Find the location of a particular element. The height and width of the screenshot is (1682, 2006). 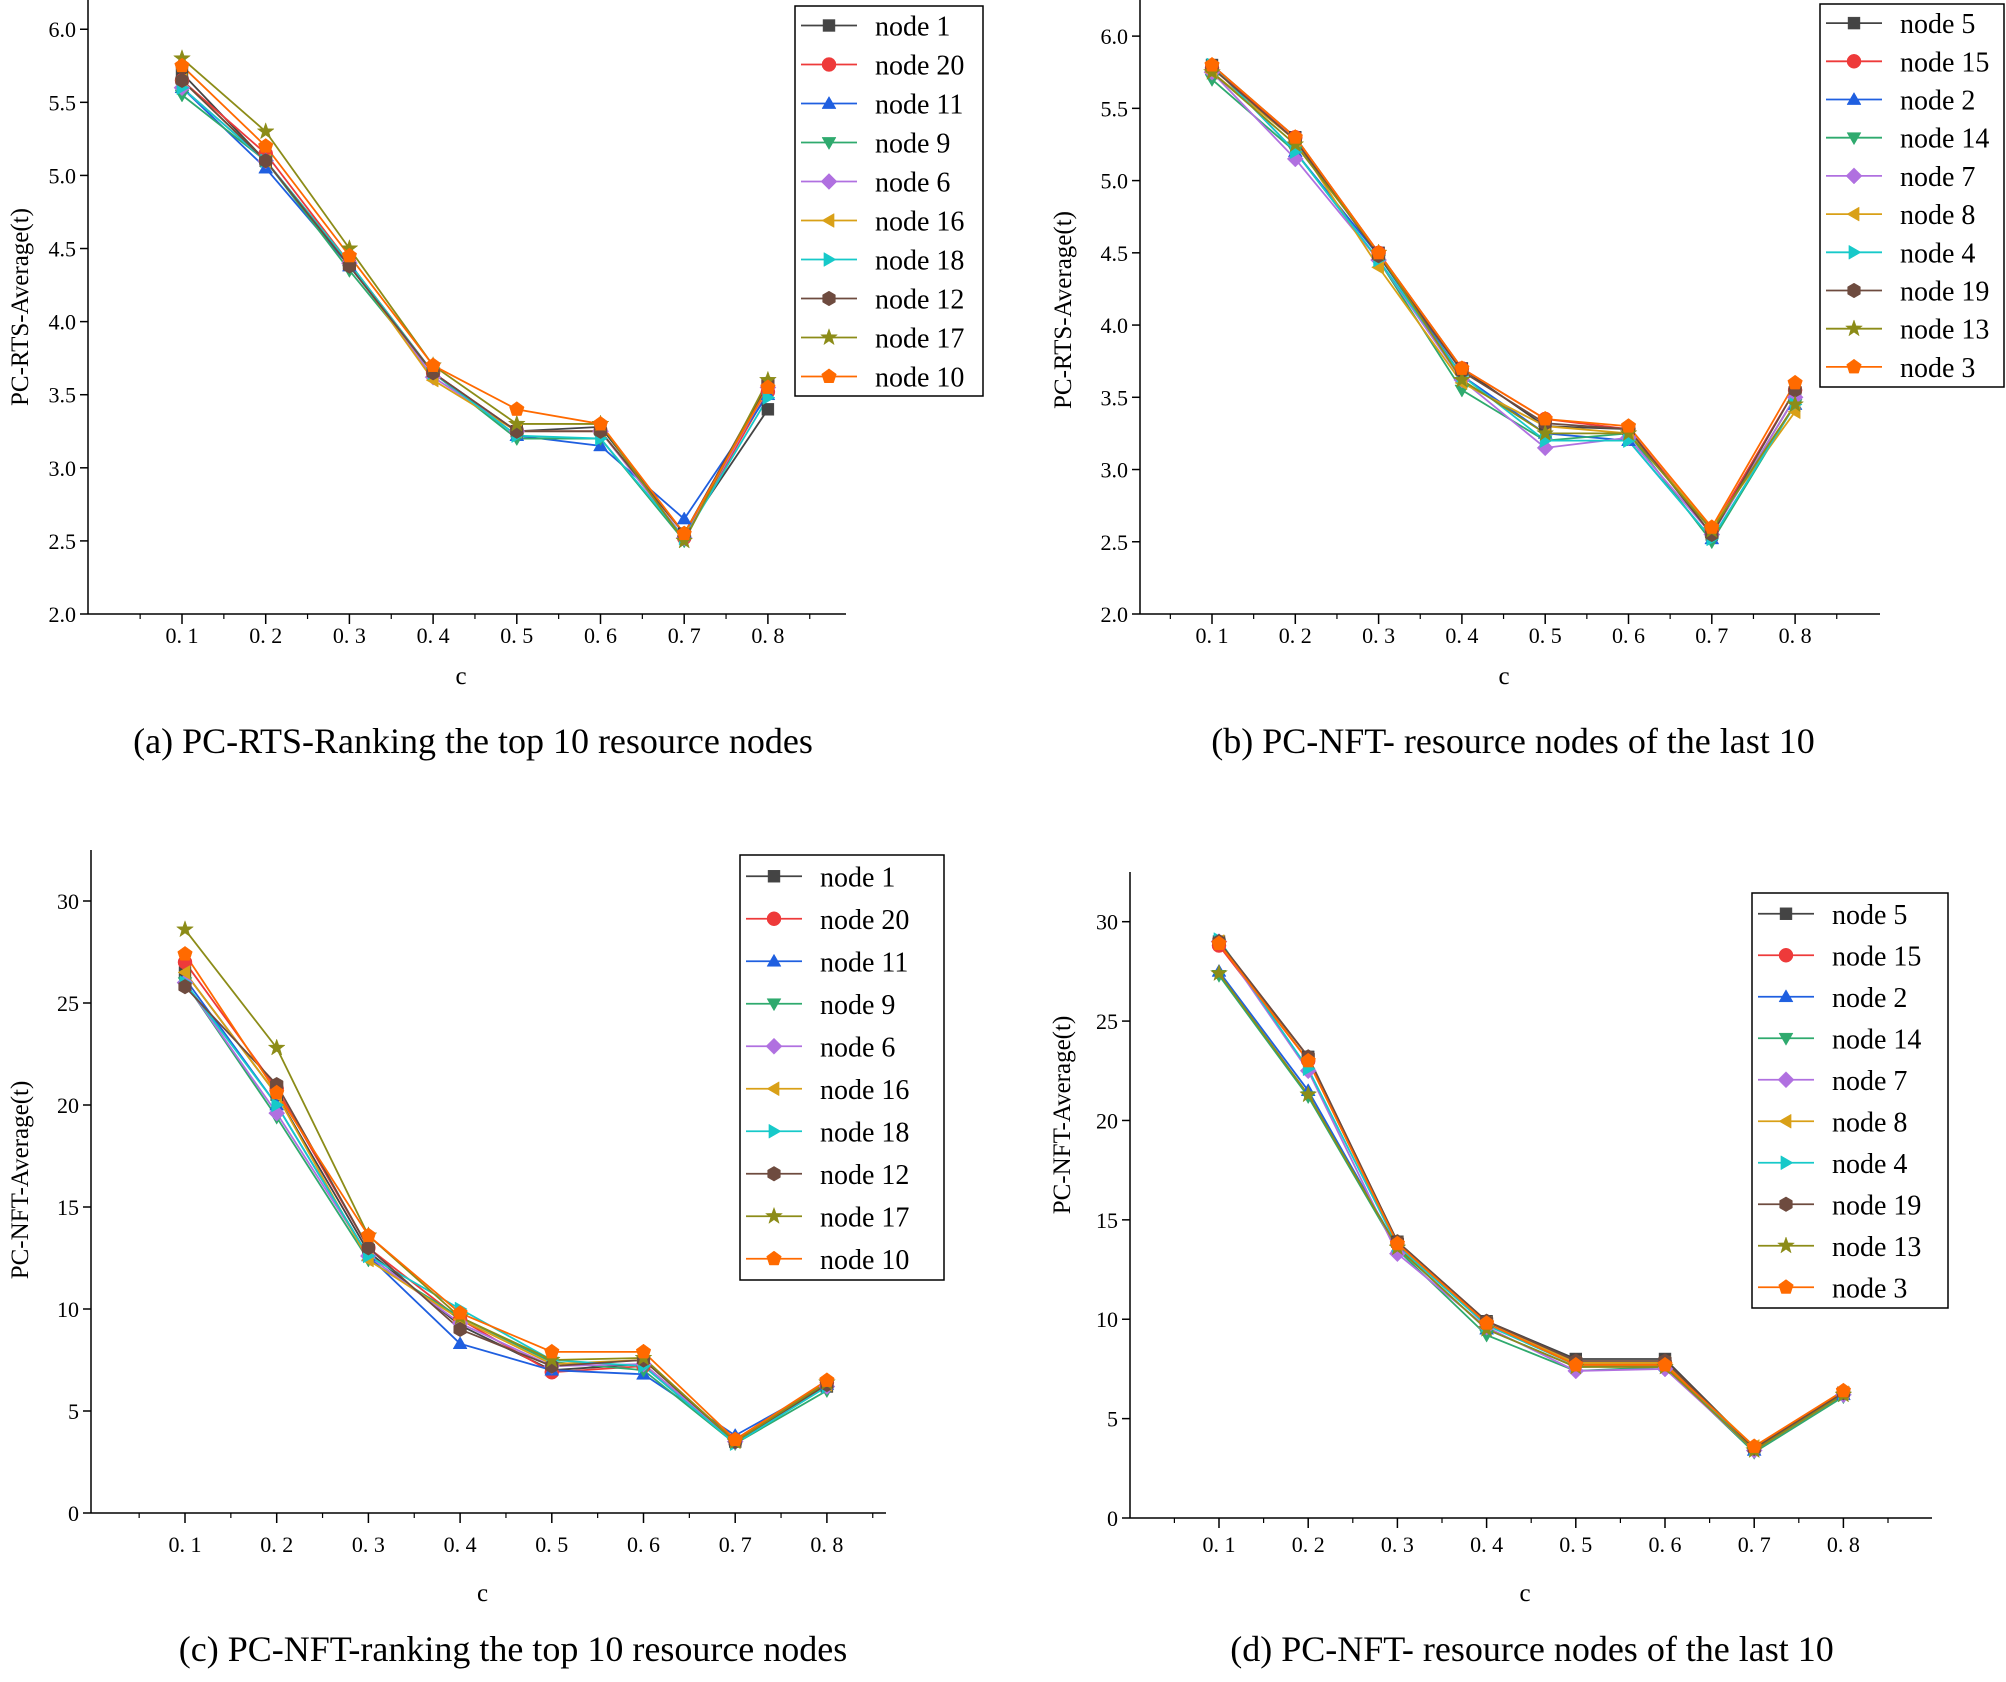

x-tick-label: 0. 2 is located at coordinates (276, 1544).